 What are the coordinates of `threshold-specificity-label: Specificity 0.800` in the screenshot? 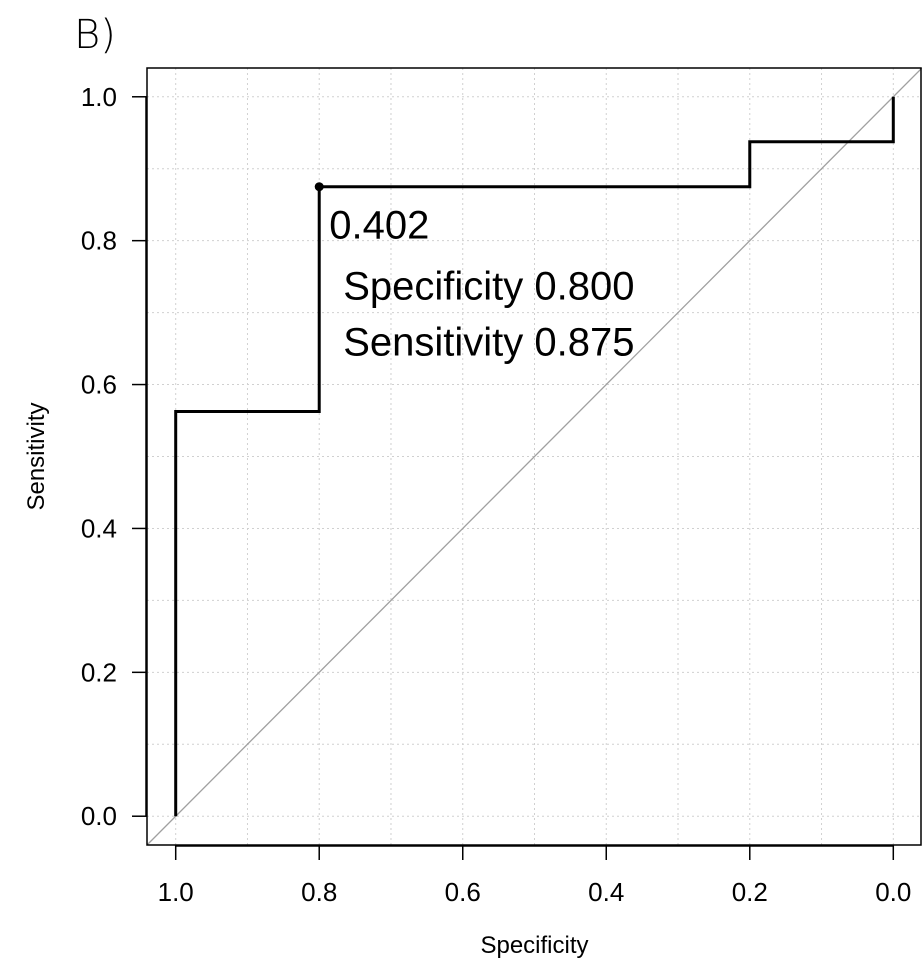 It's located at (488, 287).